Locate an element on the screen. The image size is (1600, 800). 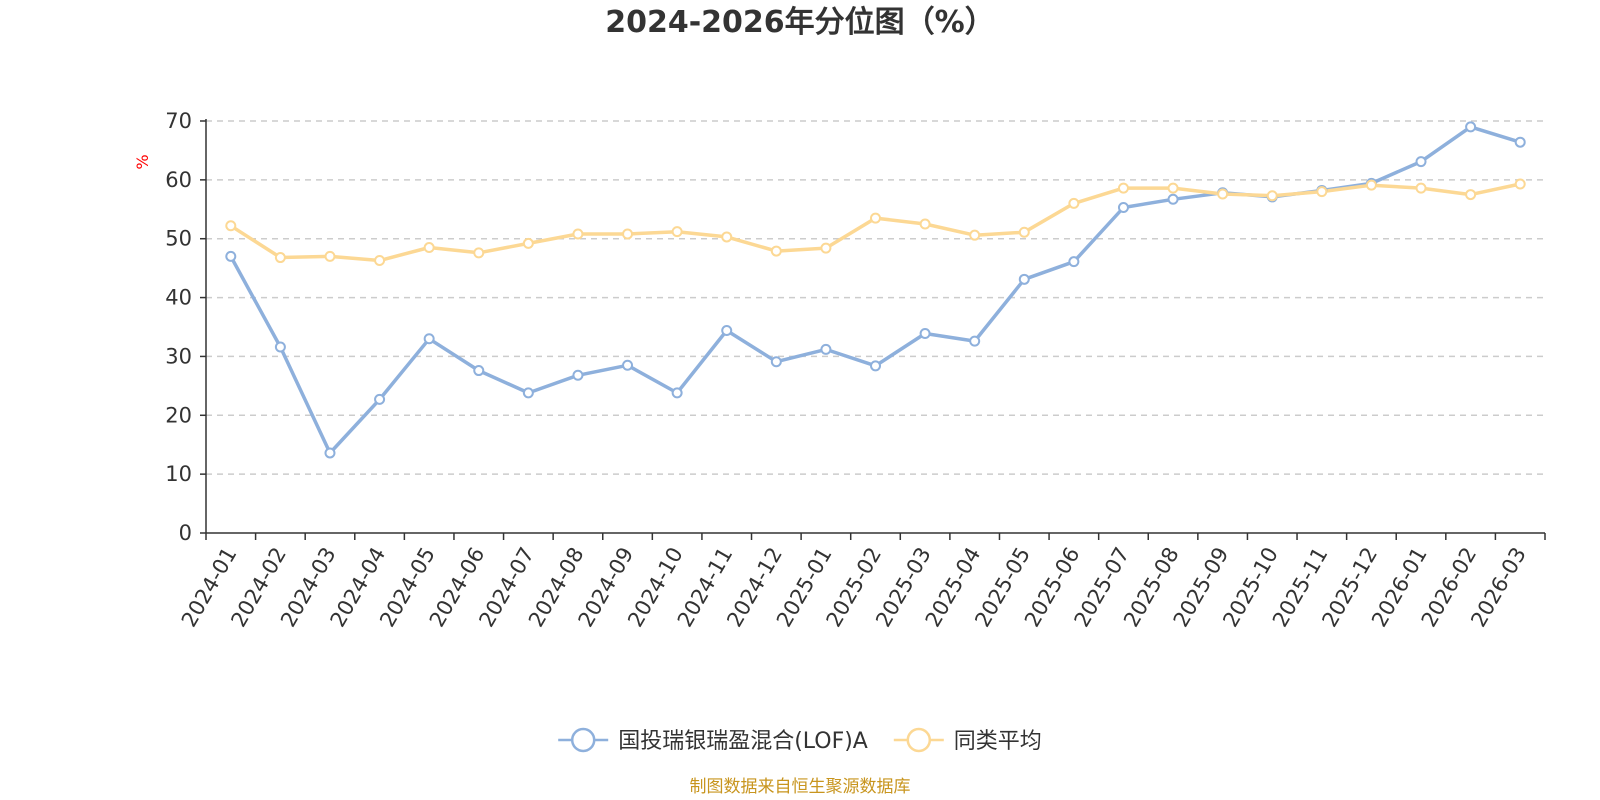
source-note: 制图数据来自恒生聚源数据库 is located at coordinates (800, 787).